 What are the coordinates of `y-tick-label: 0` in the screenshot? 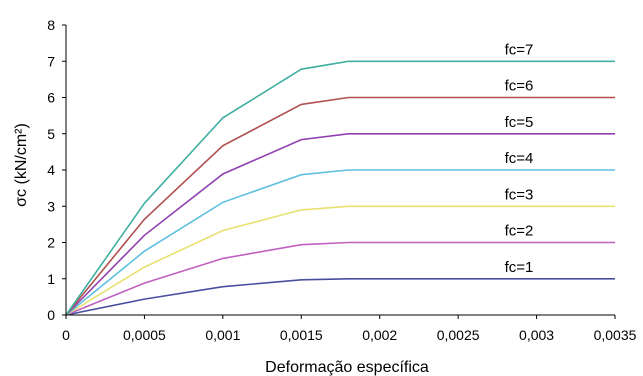 It's located at (51, 315).